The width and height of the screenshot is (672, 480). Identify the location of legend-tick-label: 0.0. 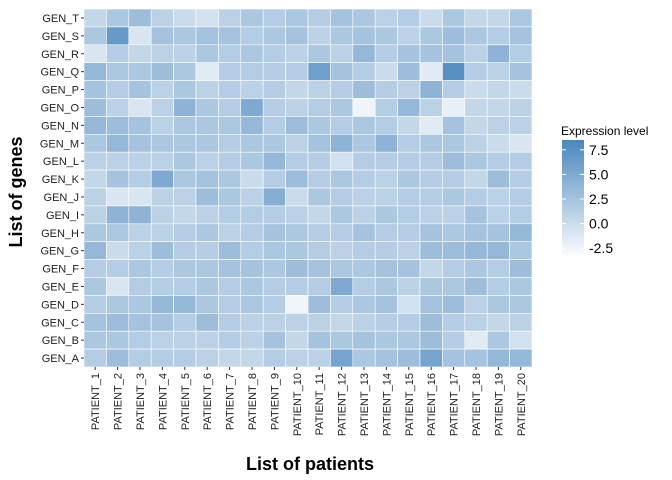
(599, 224).